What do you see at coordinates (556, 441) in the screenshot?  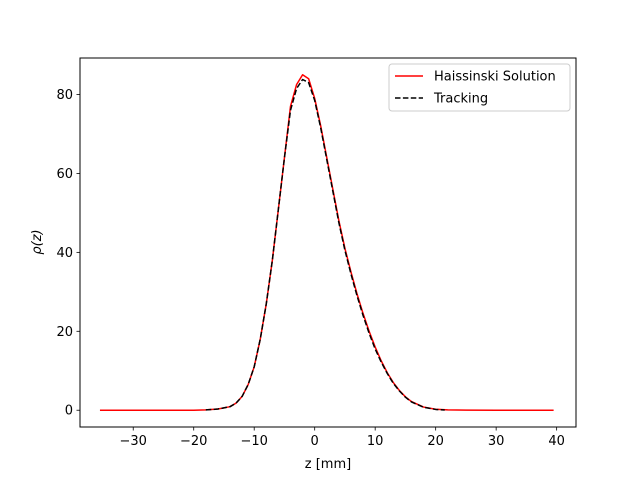 I see `x-tick-label: 40` at bounding box center [556, 441].